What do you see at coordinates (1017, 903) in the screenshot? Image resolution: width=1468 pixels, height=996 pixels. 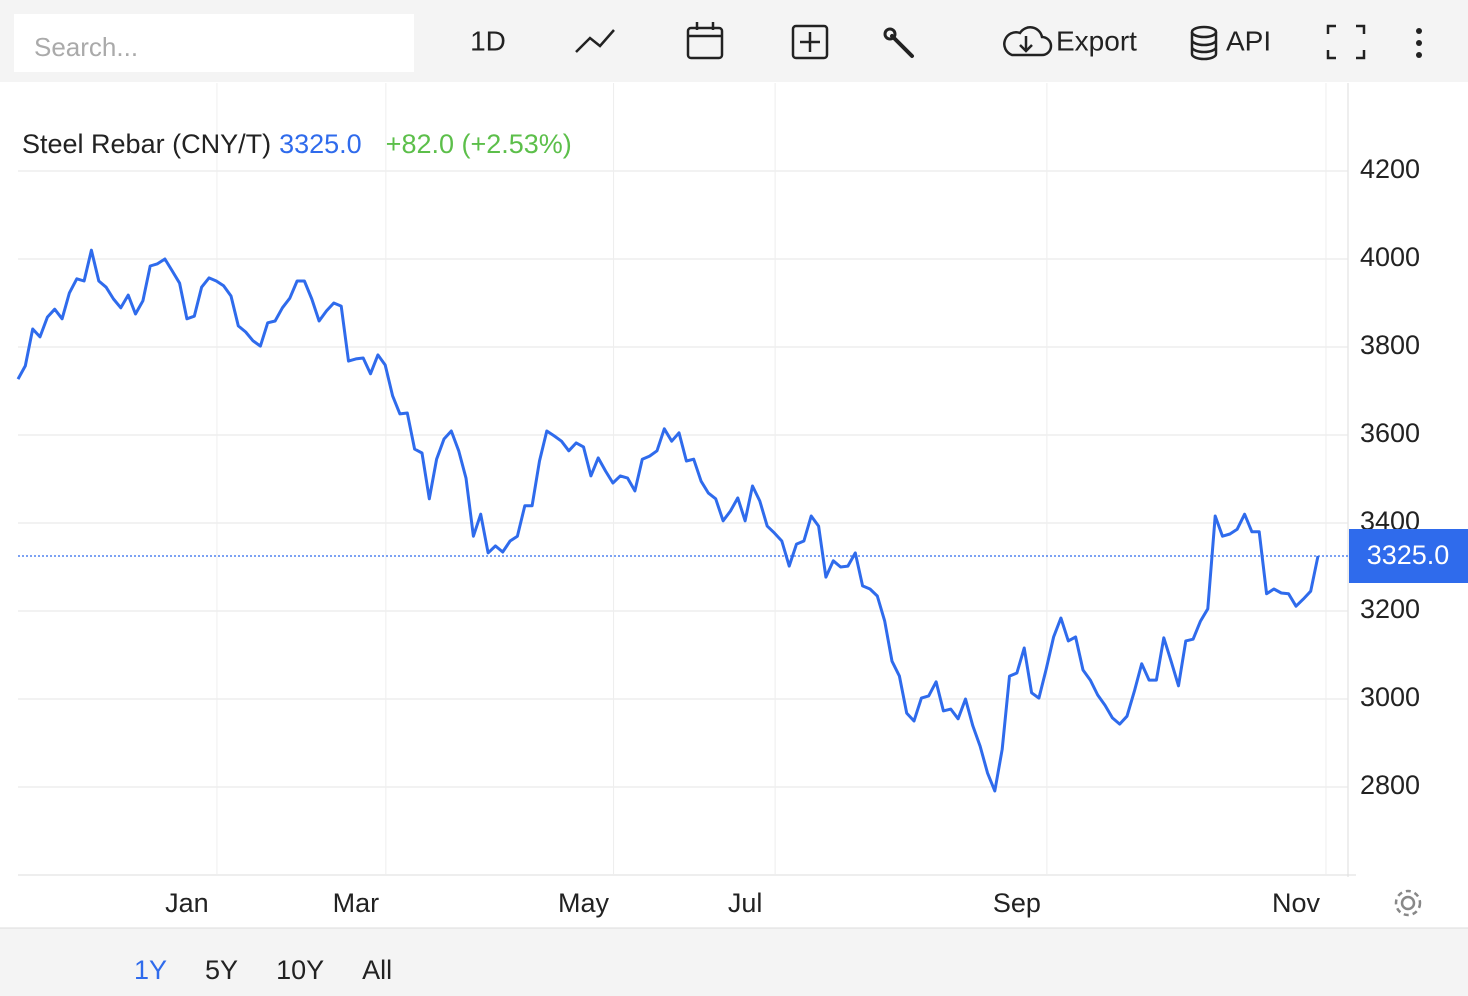 I see `x-tick-label: Sep` at bounding box center [1017, 903].